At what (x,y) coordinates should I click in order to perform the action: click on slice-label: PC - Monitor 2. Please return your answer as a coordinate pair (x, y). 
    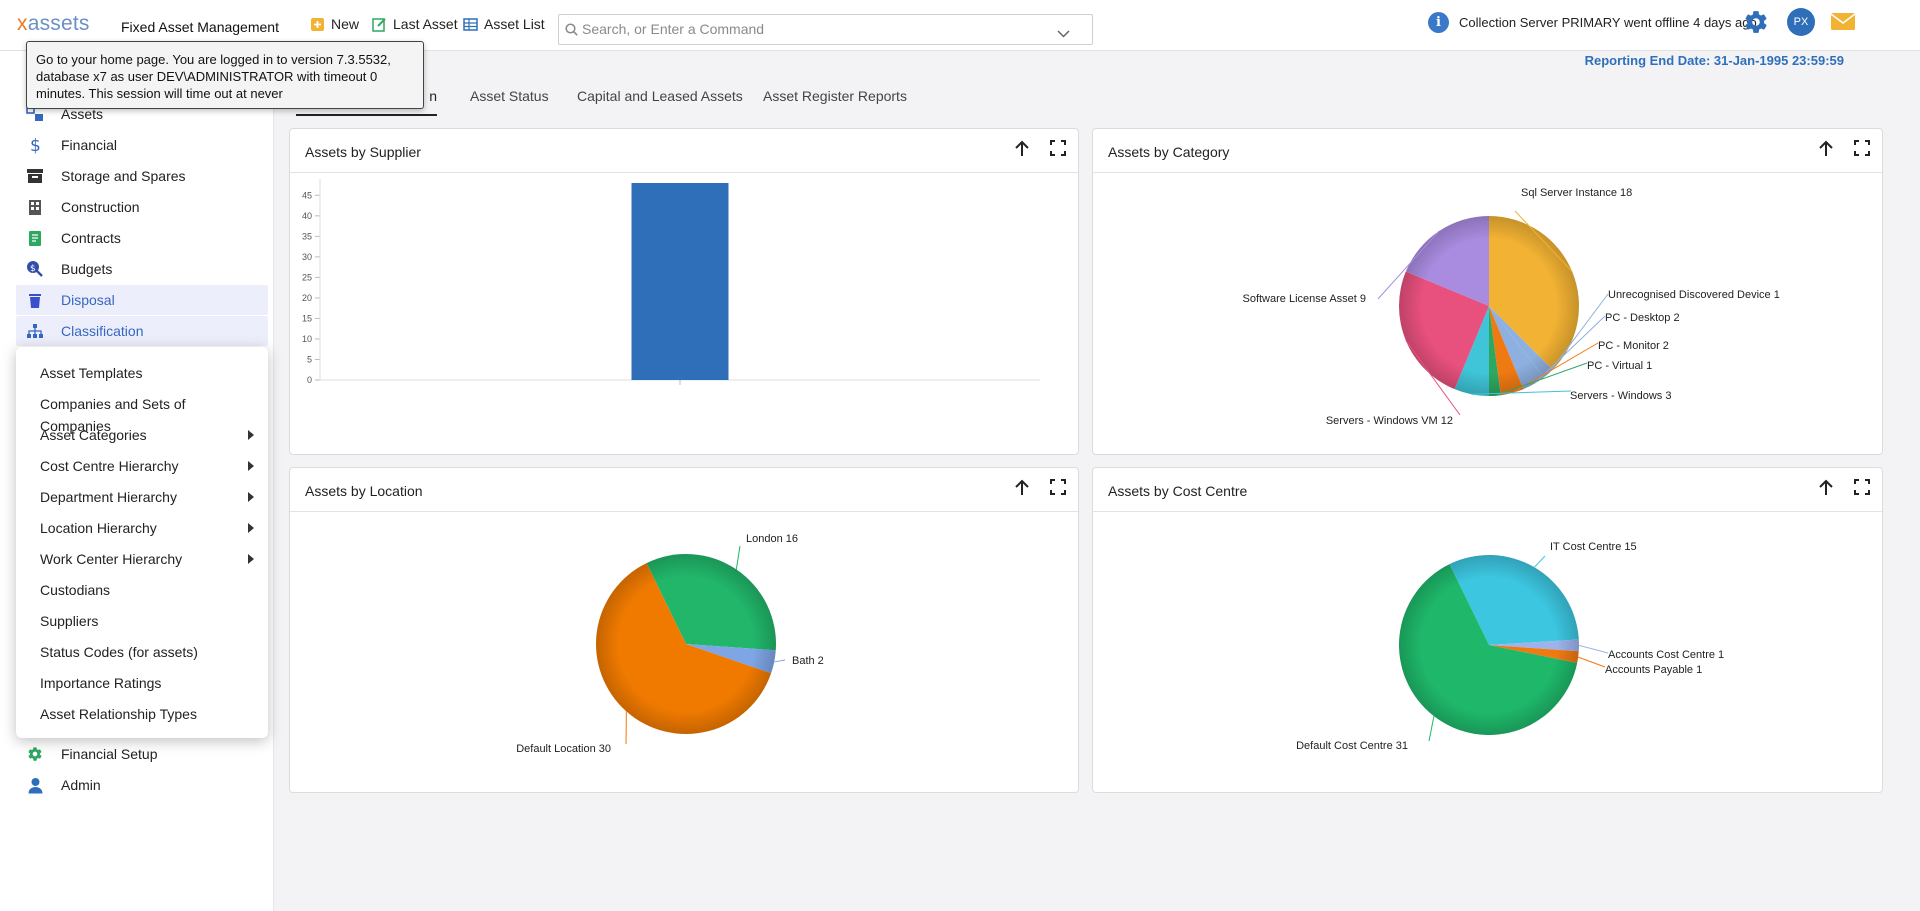
    Looking at the image, I should click on (1633, 346).